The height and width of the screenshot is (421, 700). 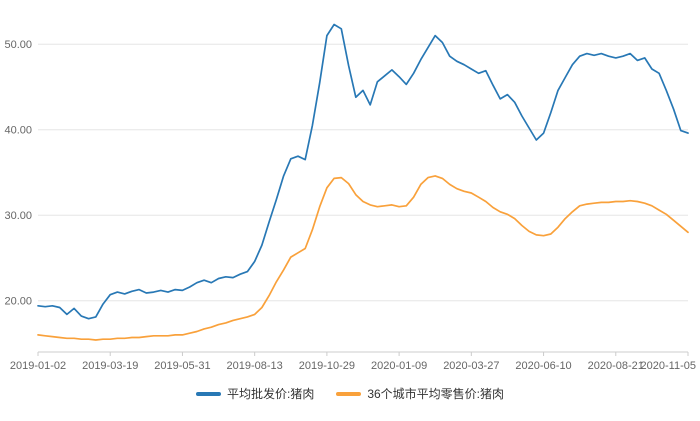 I want to click on x-axis-tick-label: 2020-08-21, so click(x=616, y=366).